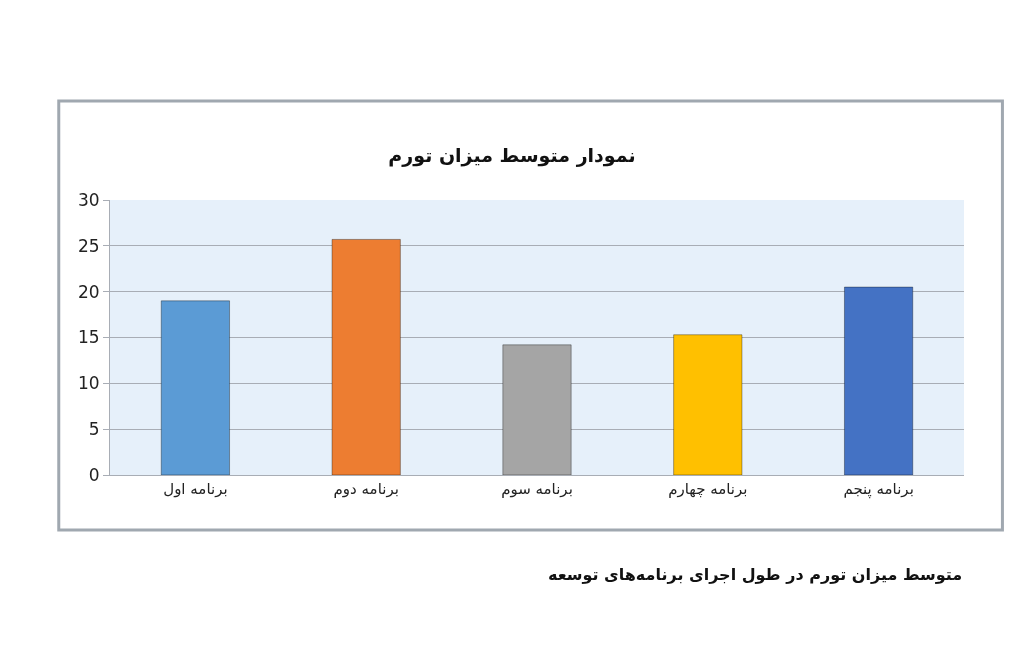 The width and height of the screenshot is (1024, 645). Describe the element at coordinates (195, 489) in the screenshot. I see `x-tick-label: برنامه اول` at that location.